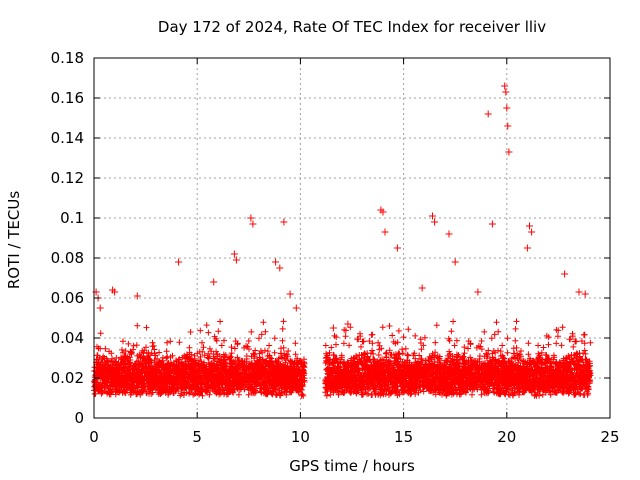  Describe the element at coordinates (609, 437) in the screenshot. I see `x-tick-label: 25` at that location.